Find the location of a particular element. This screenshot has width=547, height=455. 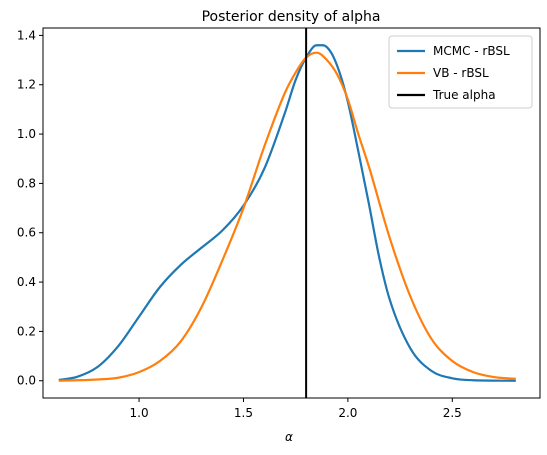

y-tick-label: 0.8 is located at coordinates (26, 183).